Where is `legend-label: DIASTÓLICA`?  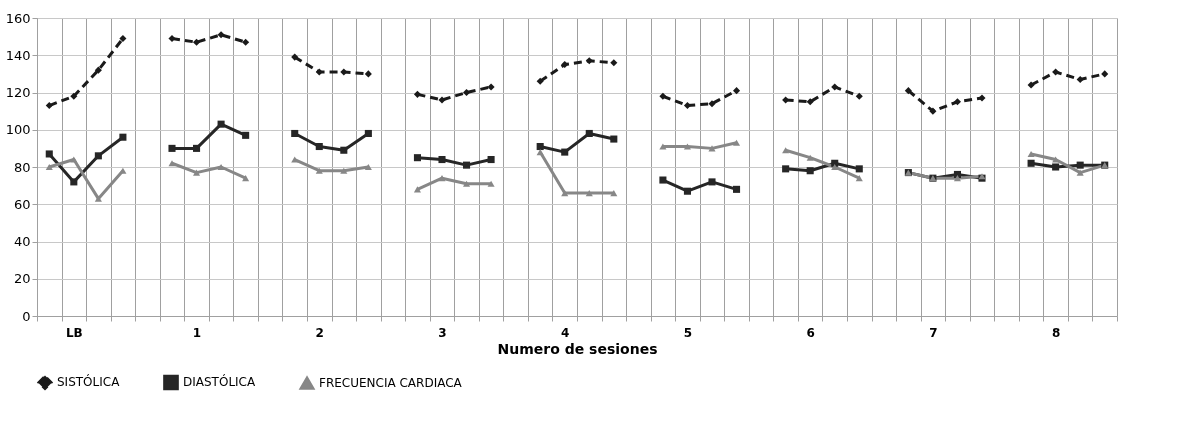 legend-label: DIASTÓLICA is located at coordinates (219, 382).